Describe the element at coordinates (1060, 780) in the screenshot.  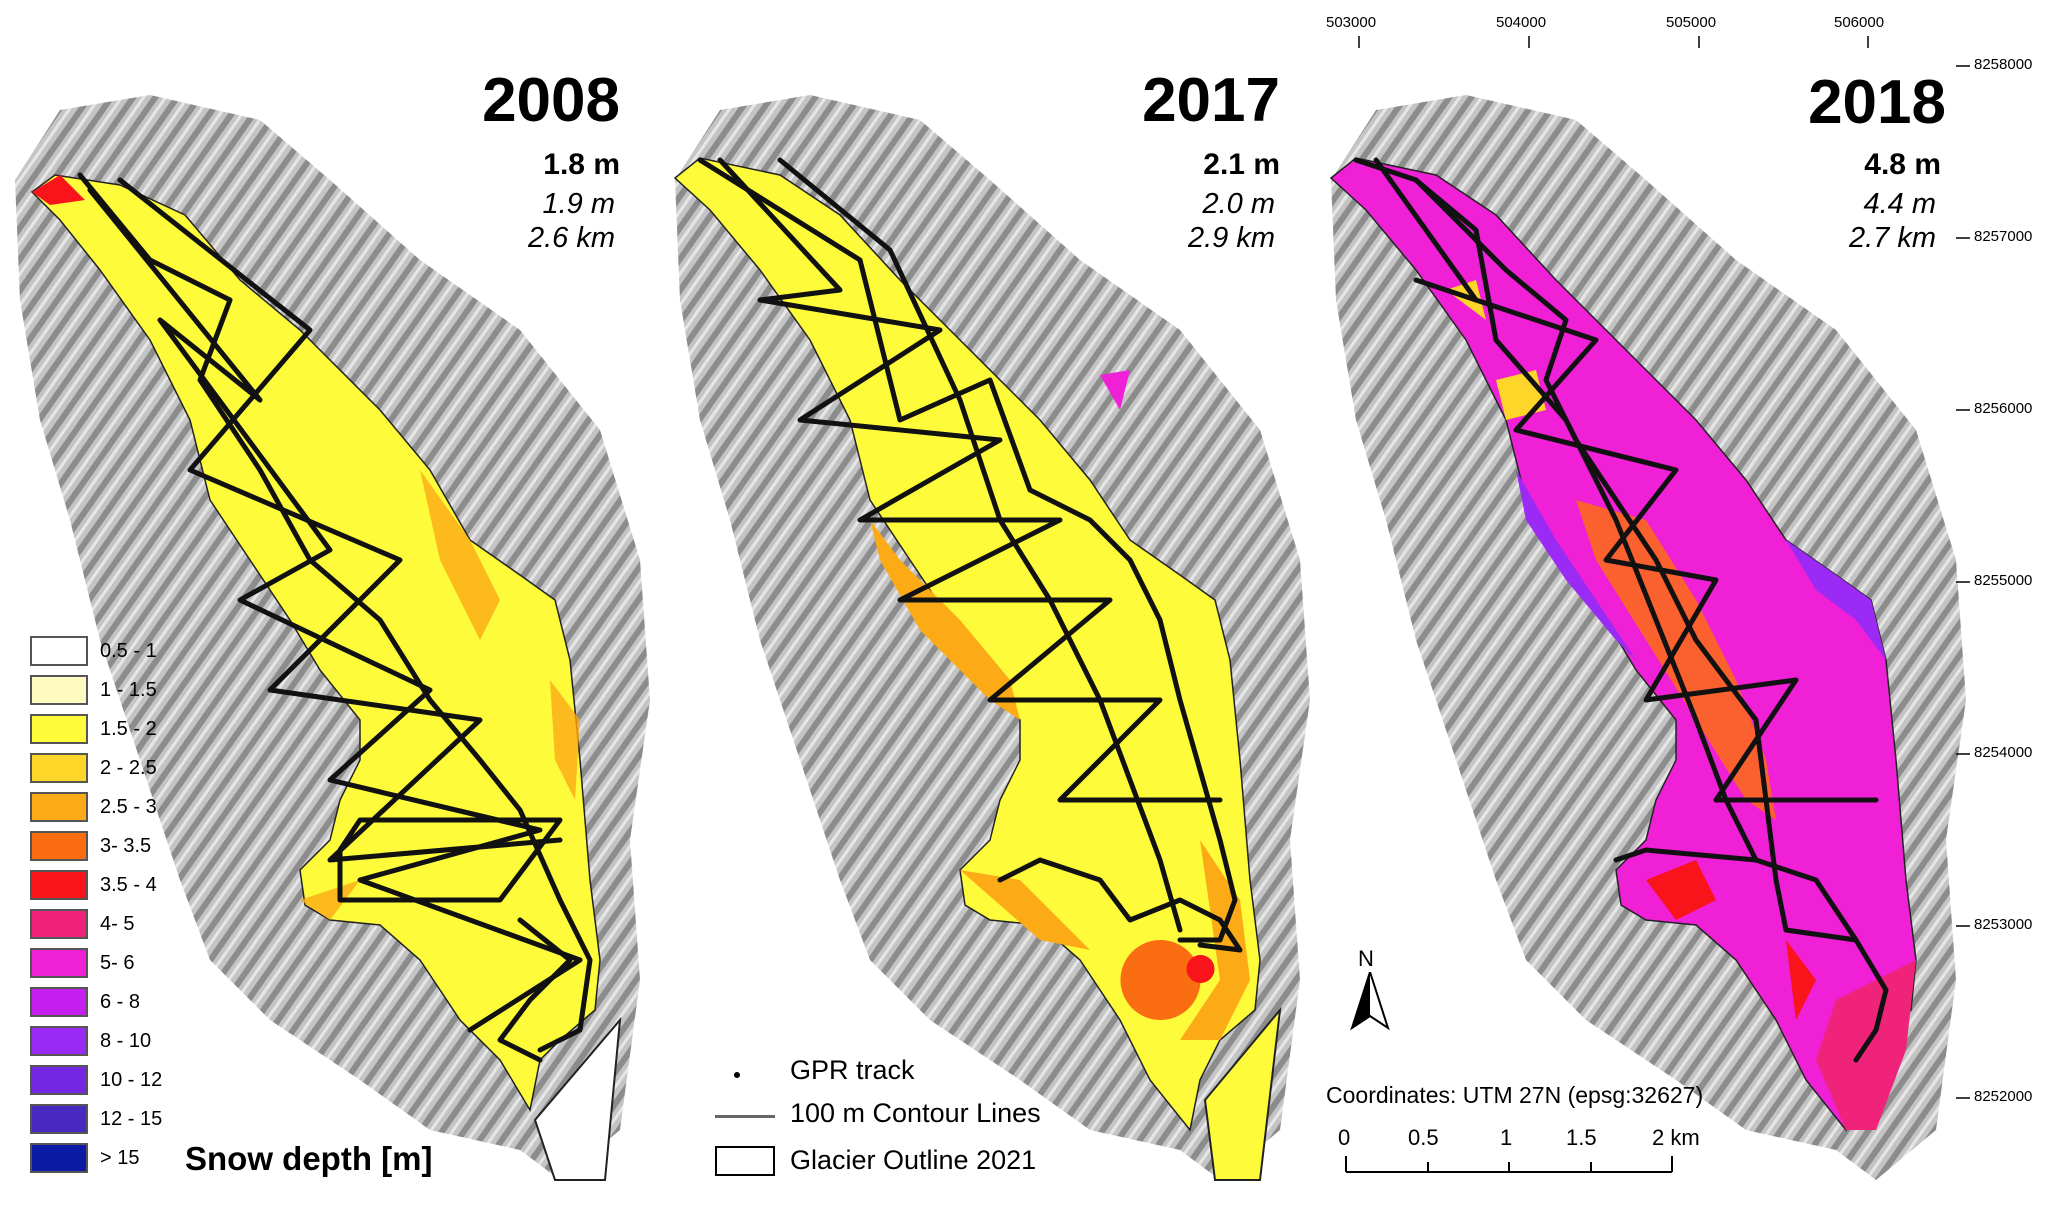
I see `snow-depth-margin` at that location.